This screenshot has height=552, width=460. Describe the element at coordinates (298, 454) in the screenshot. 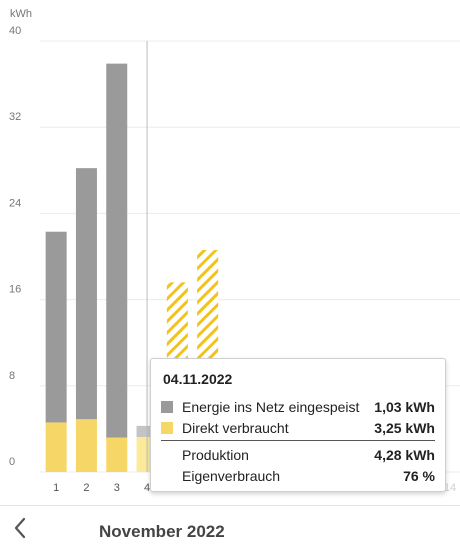

I see `tooltip-row-production: Produktion 4,28 kWh` at that location.